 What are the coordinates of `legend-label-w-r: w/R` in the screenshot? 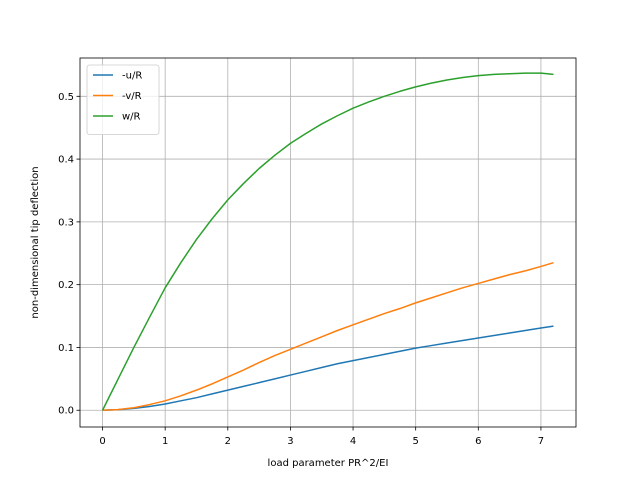 It's located at (131, 117).